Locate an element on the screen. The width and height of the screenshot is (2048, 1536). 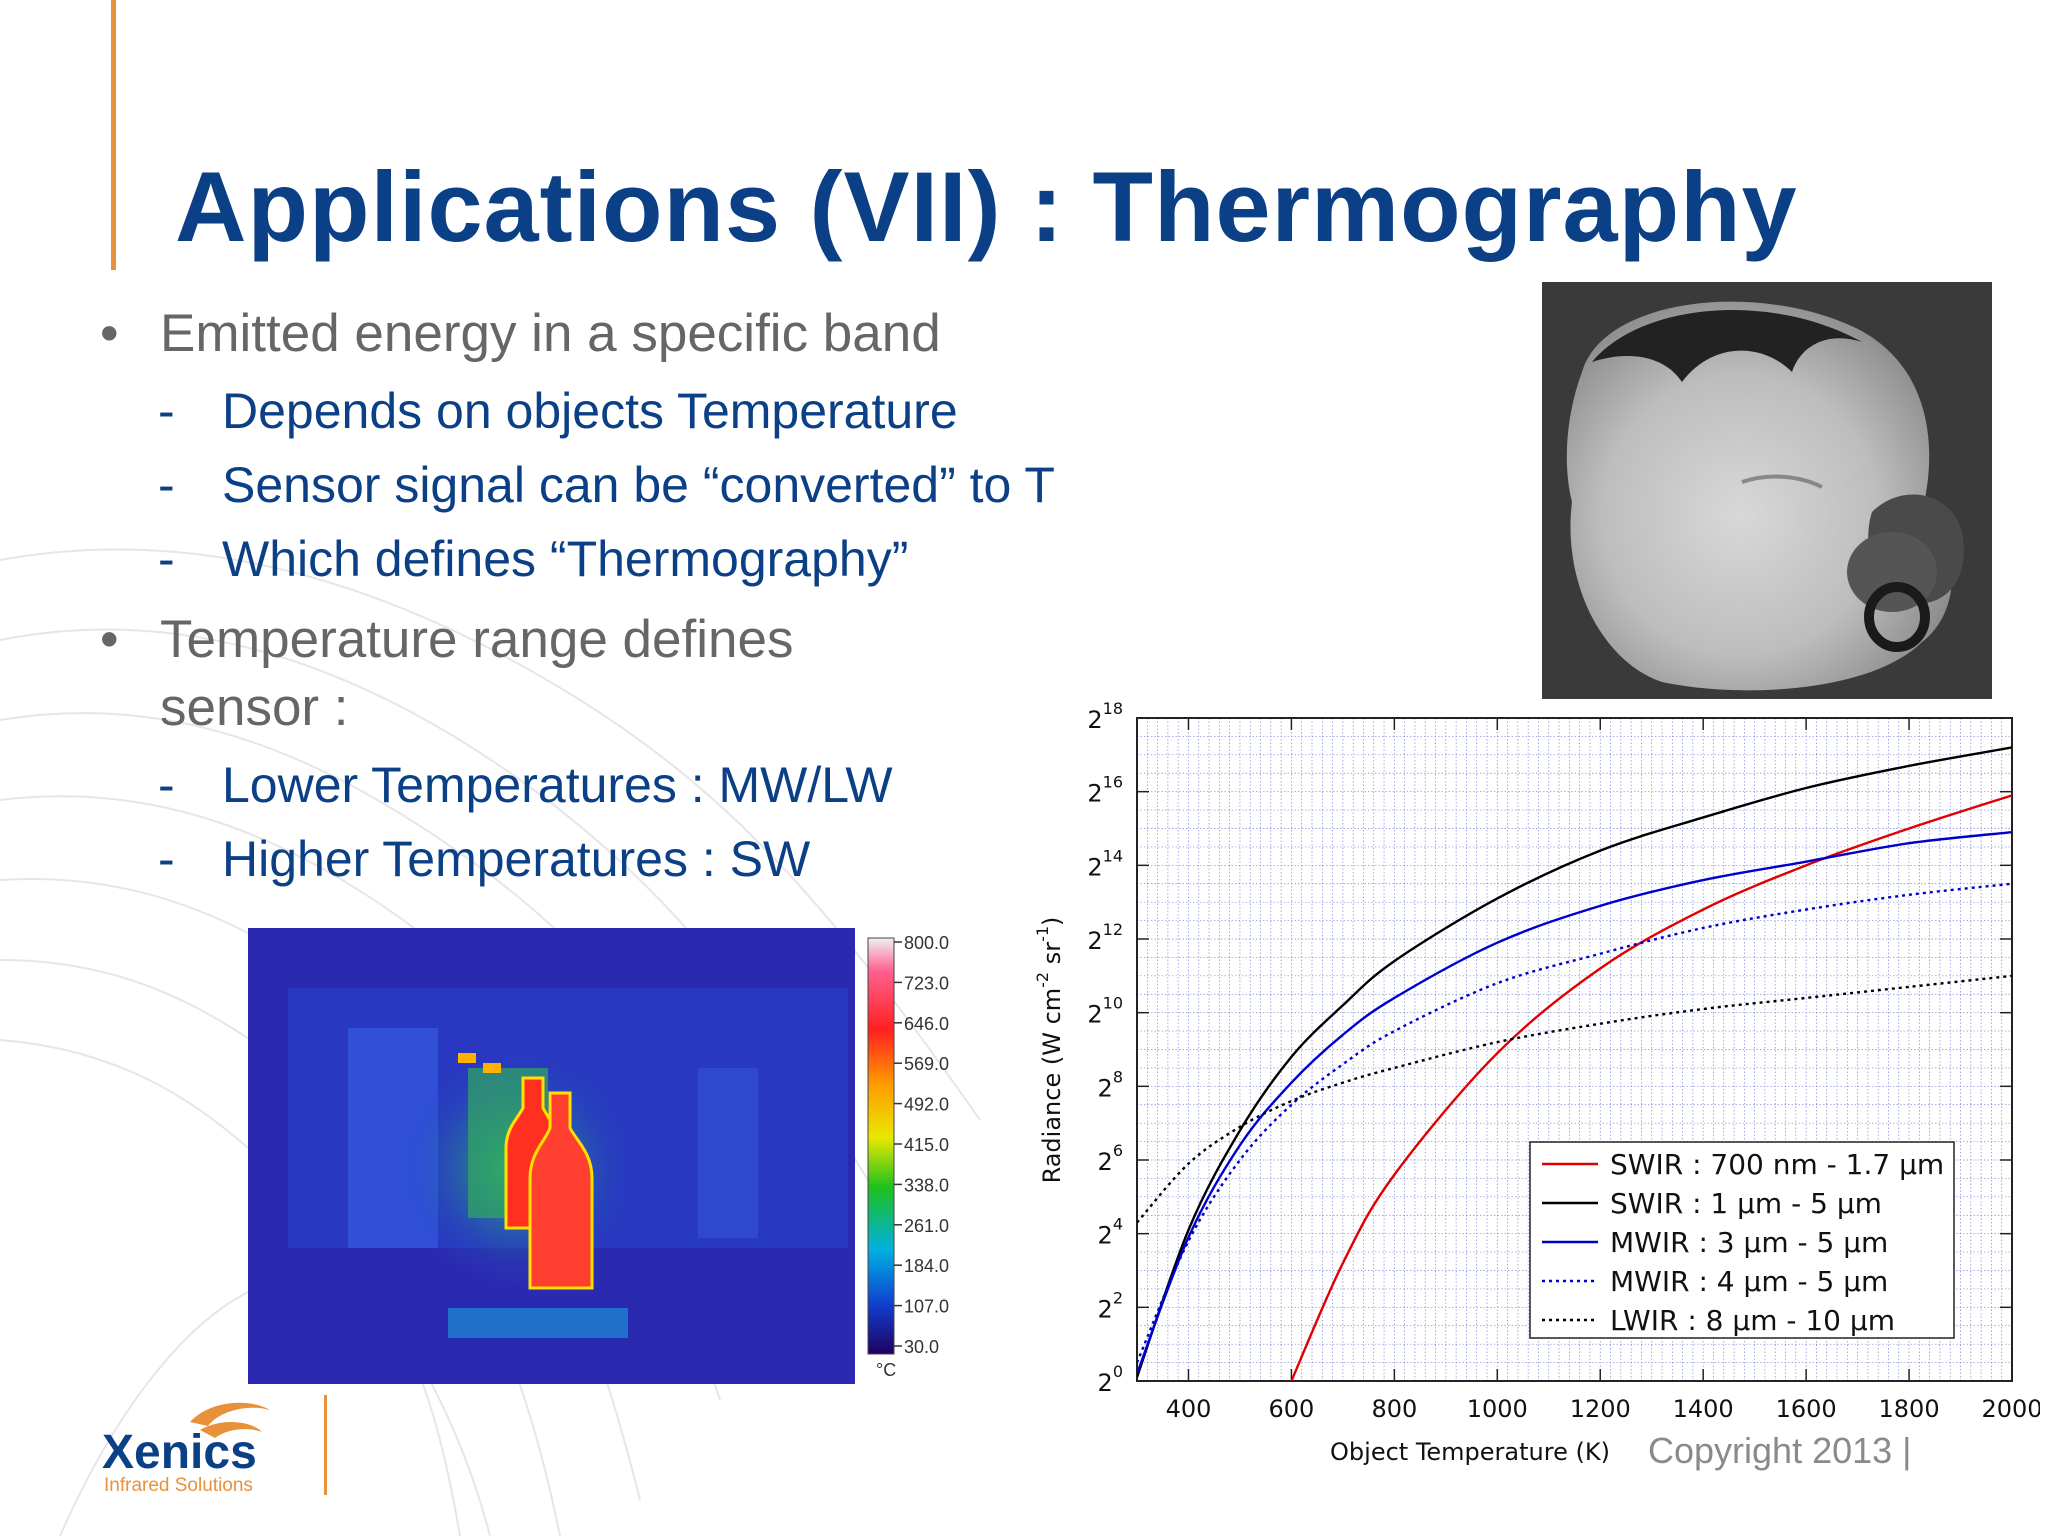
thermal-scale-label: 107.0 is located at coordinates (926, 1307).